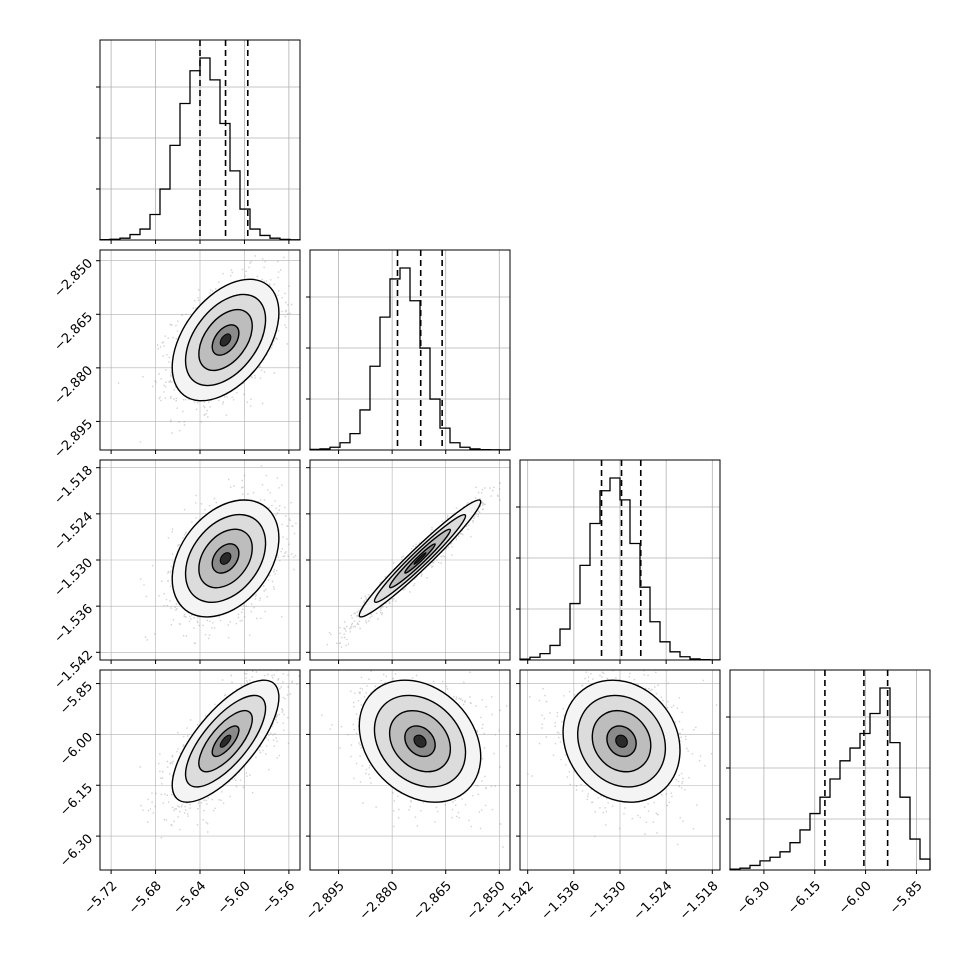 The image size is (970, 970). I want to click on y-tick-label: −2.850, so click(73, 278).